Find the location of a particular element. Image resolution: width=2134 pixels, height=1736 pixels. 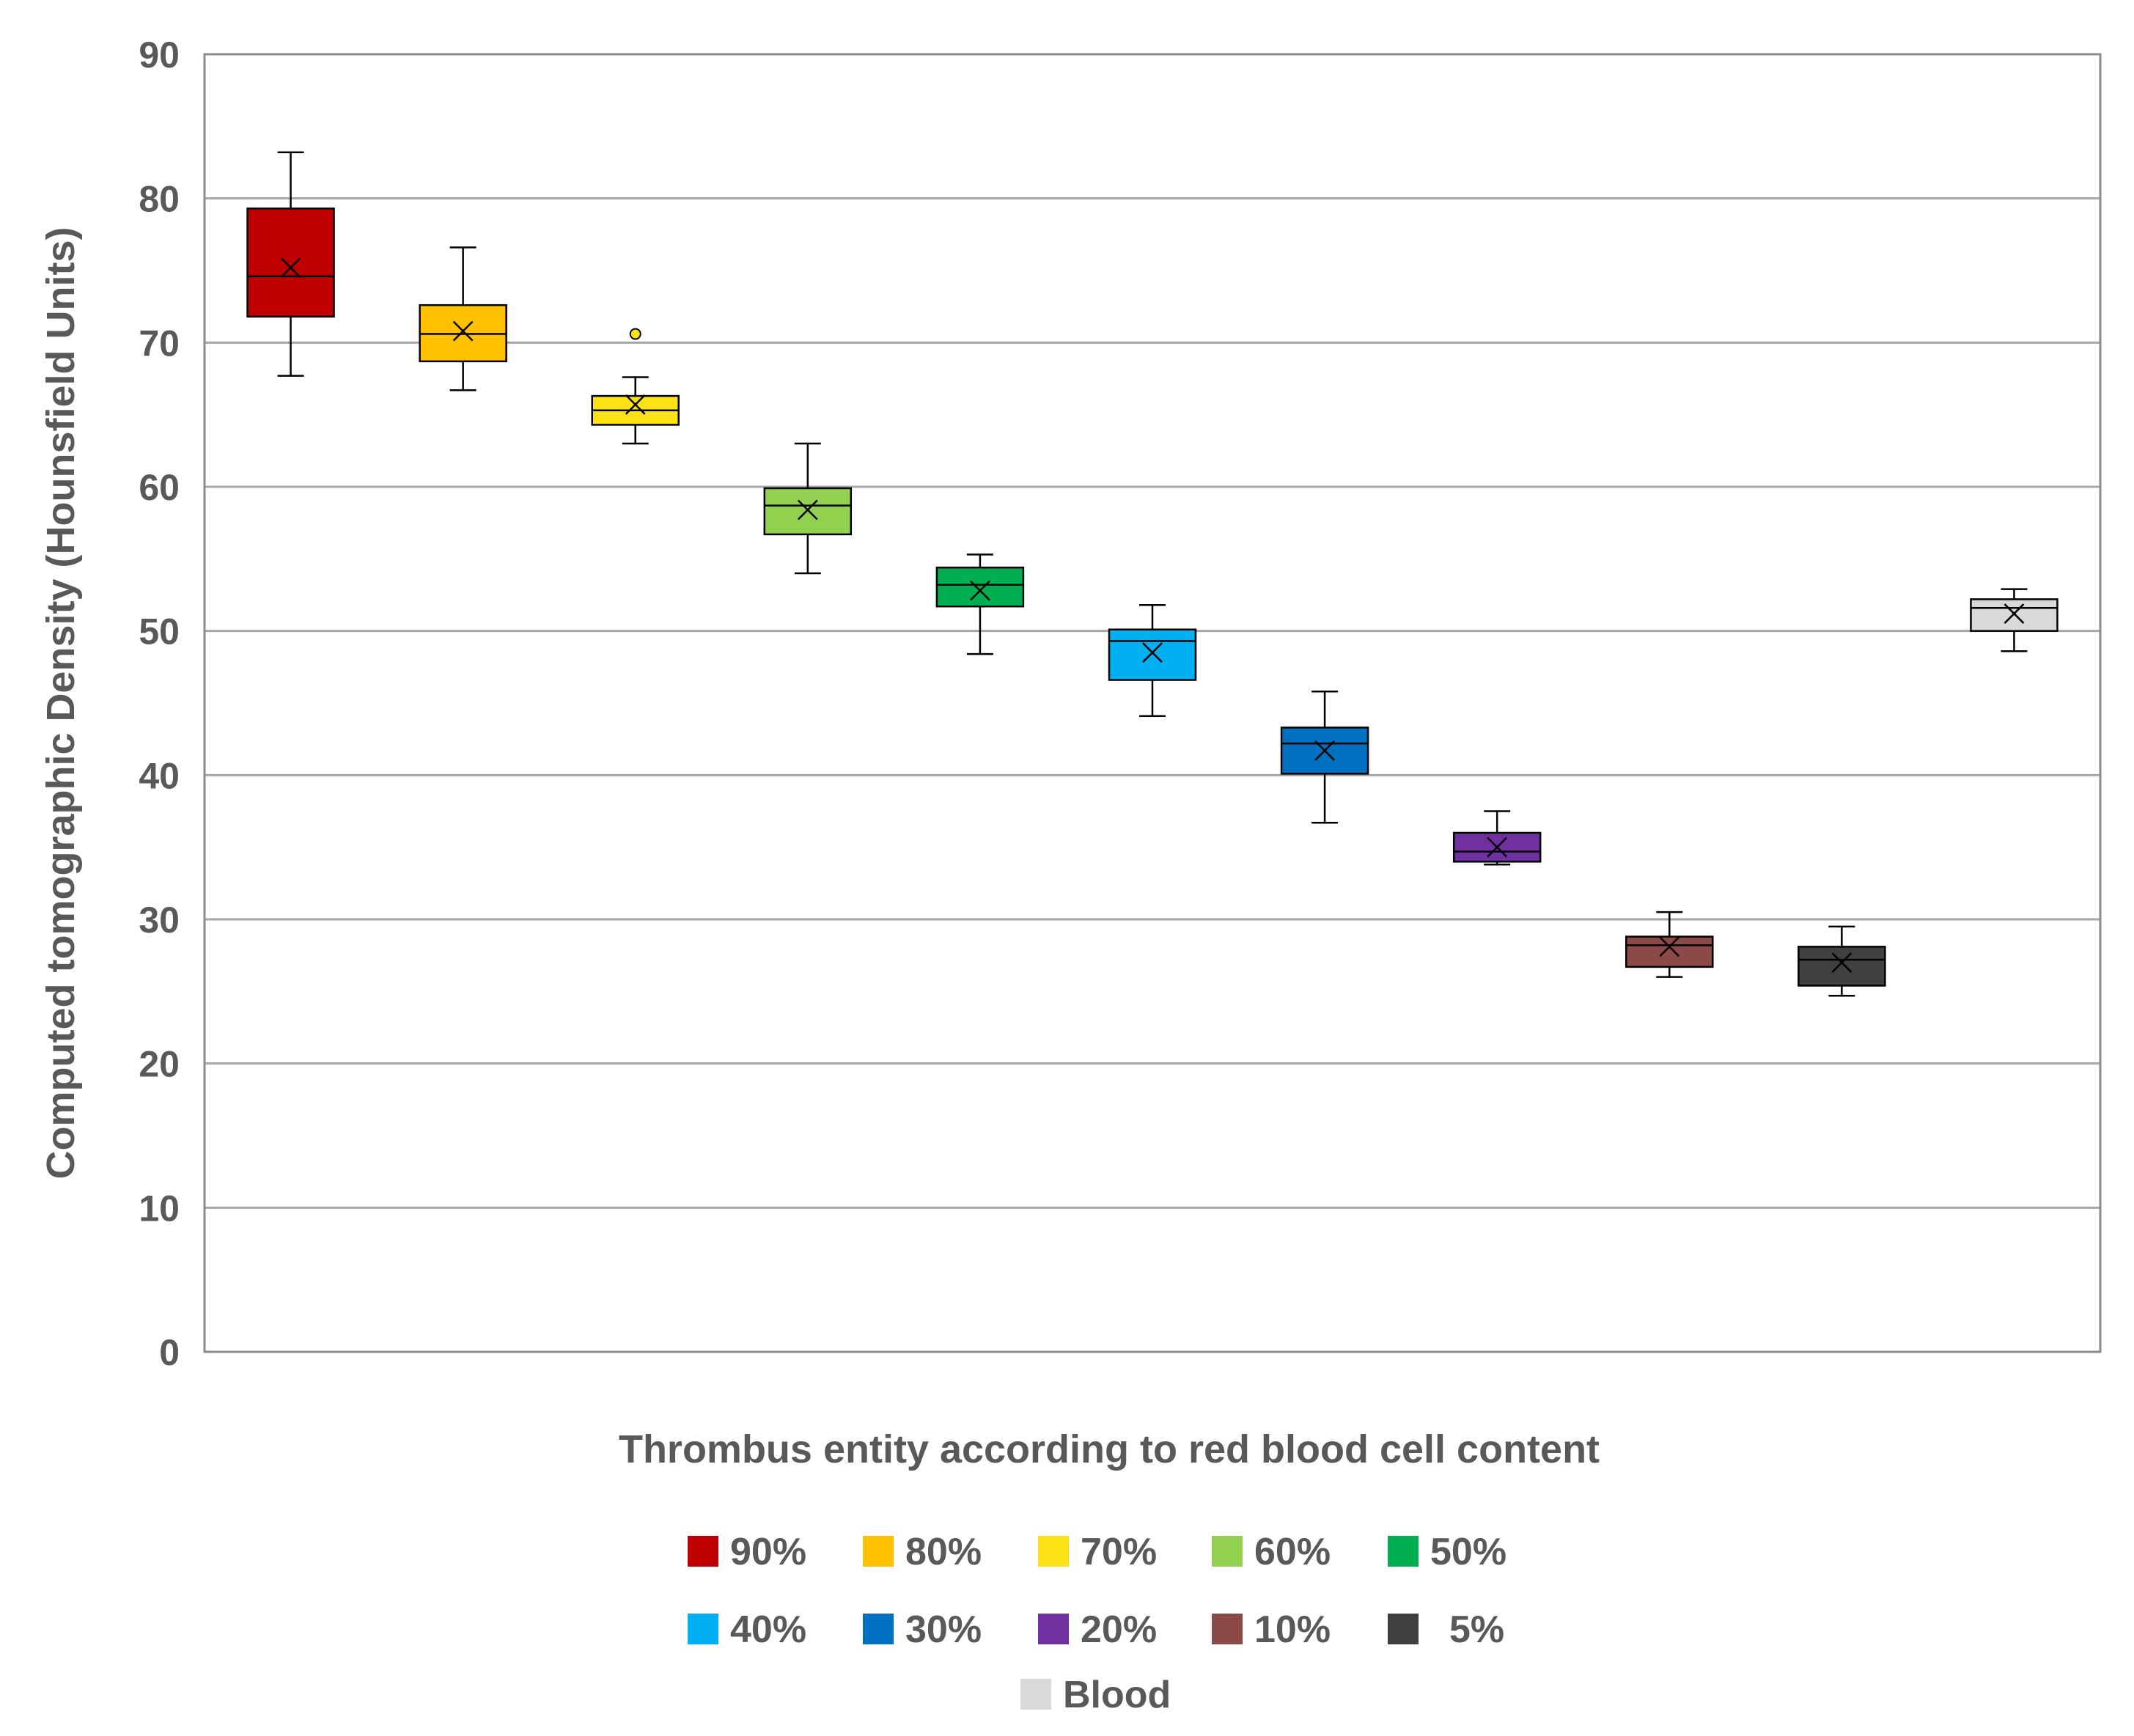

outlier-point is located at coordinates (635, 334).